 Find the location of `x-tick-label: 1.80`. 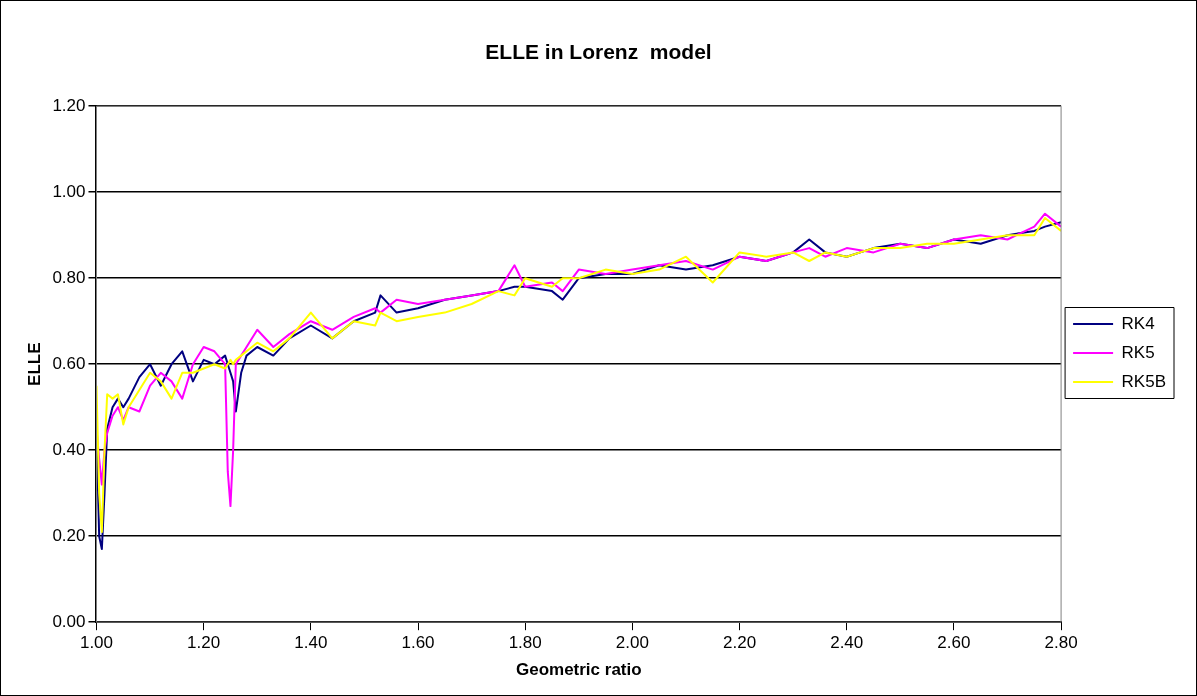

x-tick-label: 1.80 is located at coordinates (525, 643).